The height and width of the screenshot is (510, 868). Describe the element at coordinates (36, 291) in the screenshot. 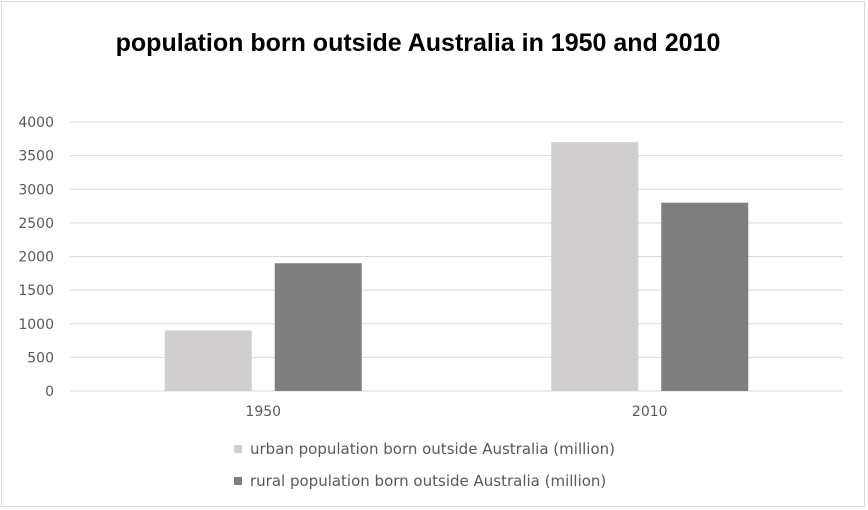

I see `y-tick-label: 1500` at that location.